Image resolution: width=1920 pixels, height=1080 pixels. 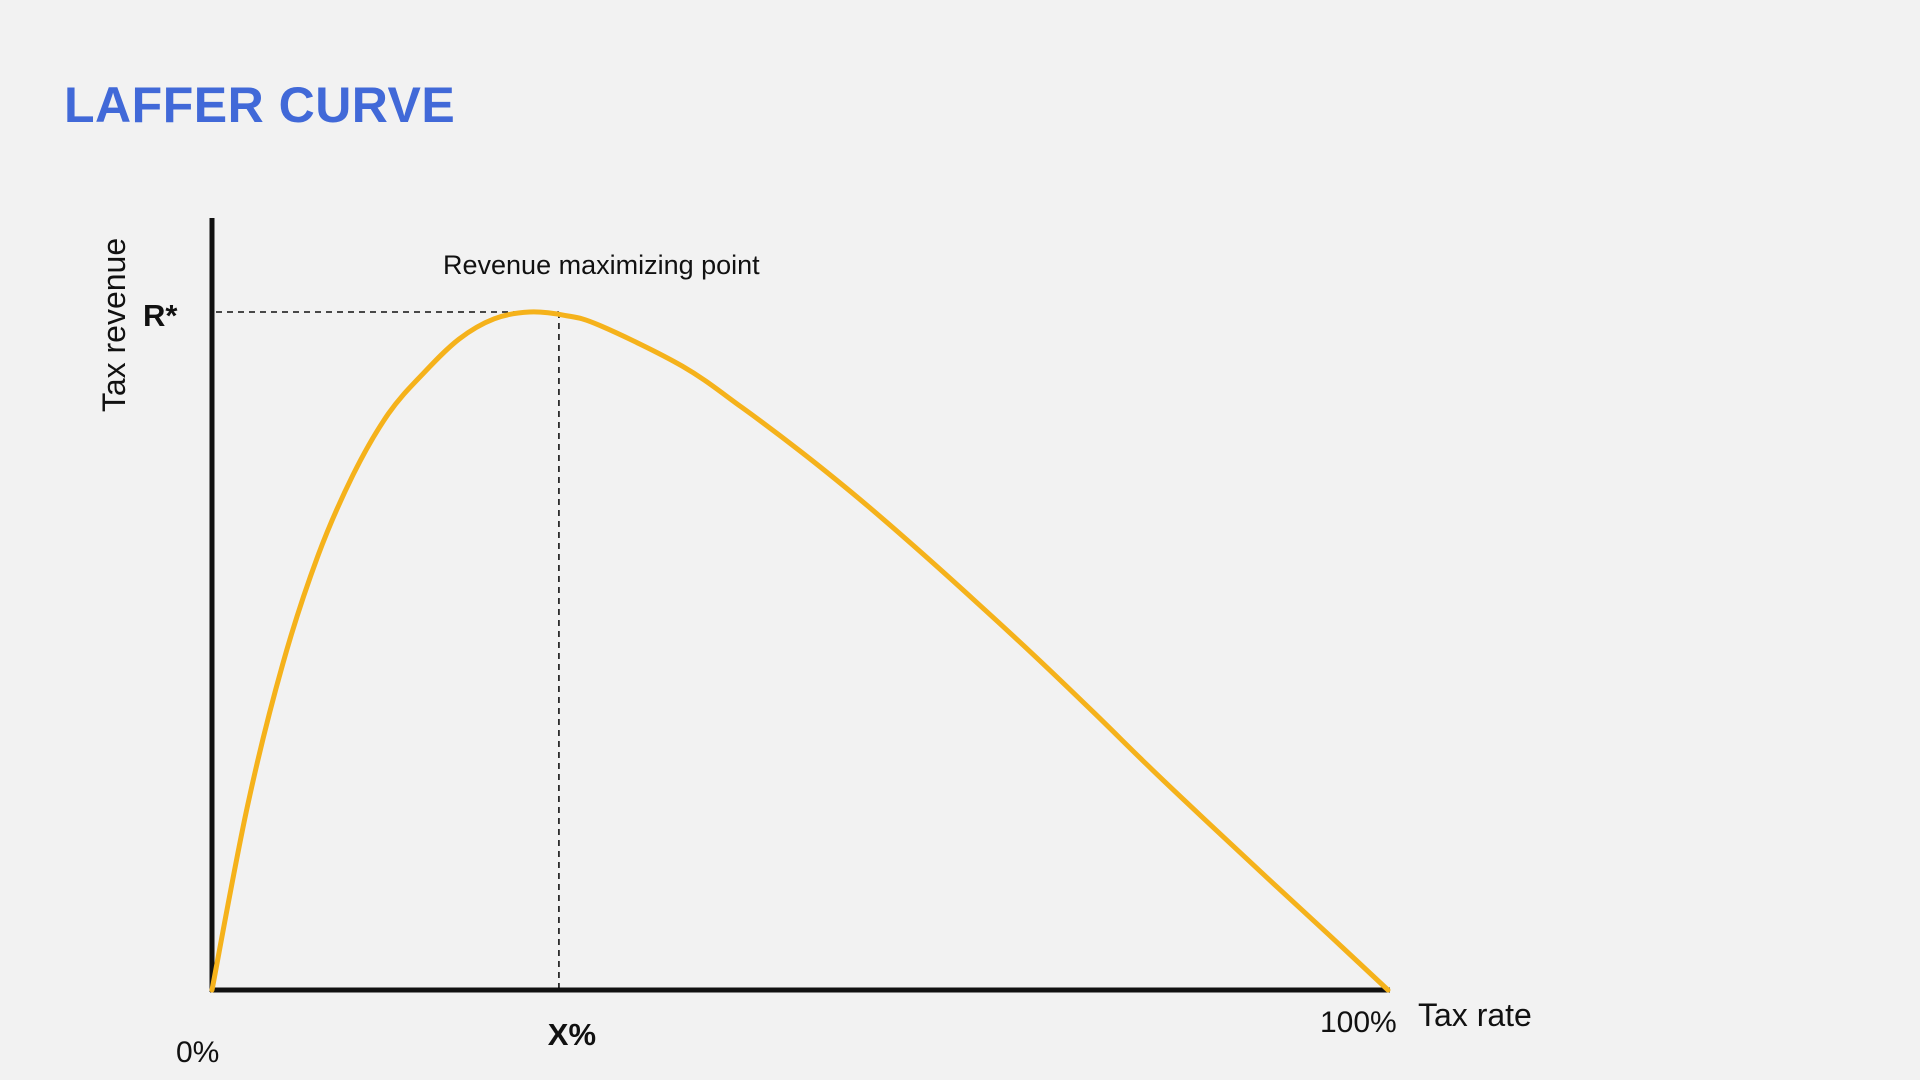 I want to click on x-tick-label-end: 100%, so click(x=1358, y=1022).